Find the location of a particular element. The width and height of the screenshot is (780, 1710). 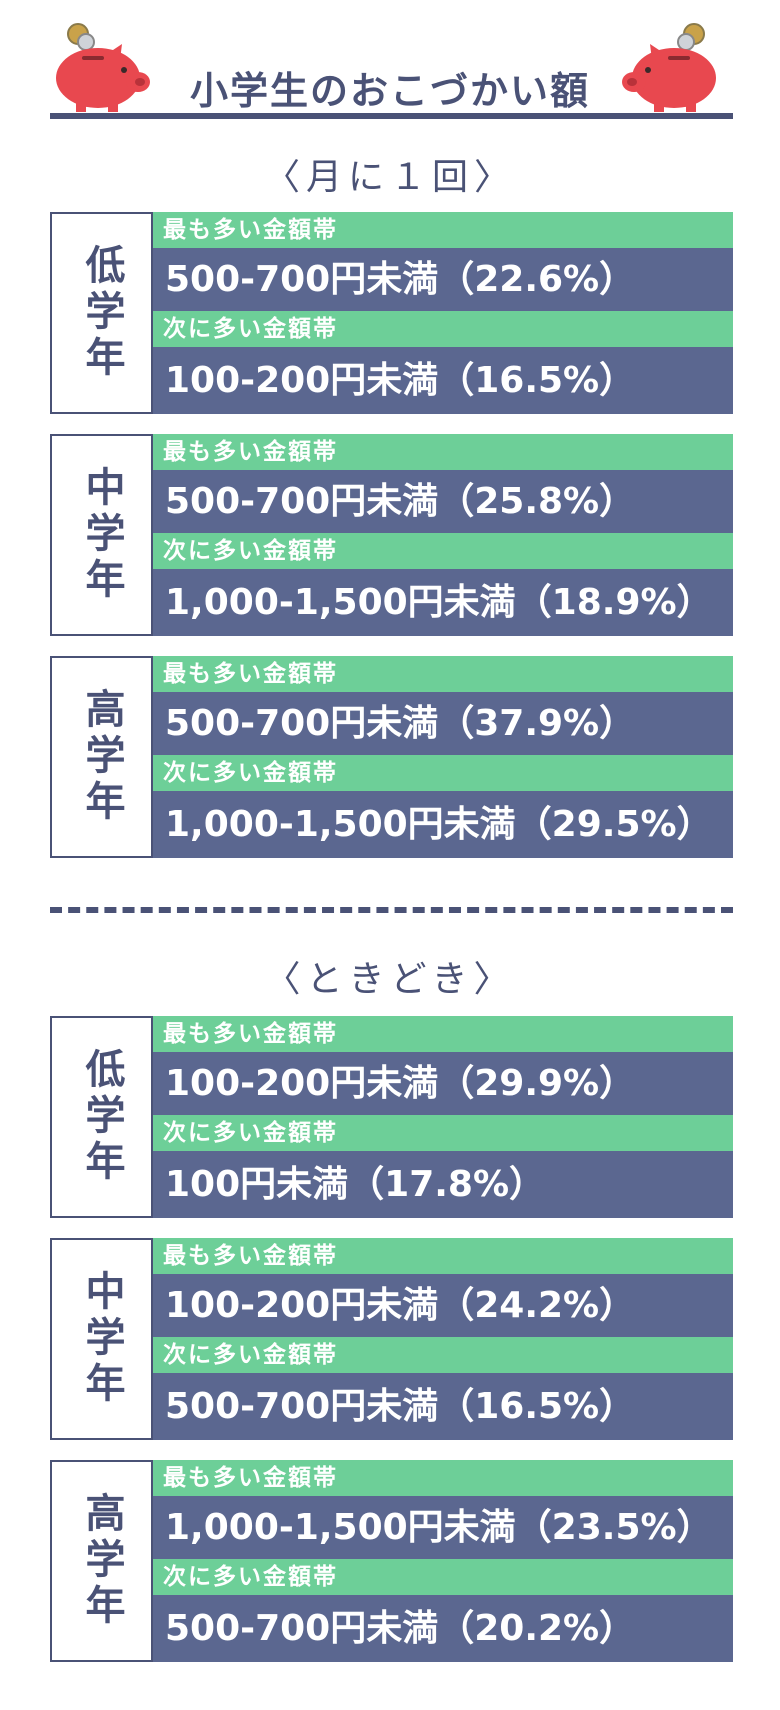

top-band-value: 500-700円未満（22.6%） is located at coordinates (443, 279).